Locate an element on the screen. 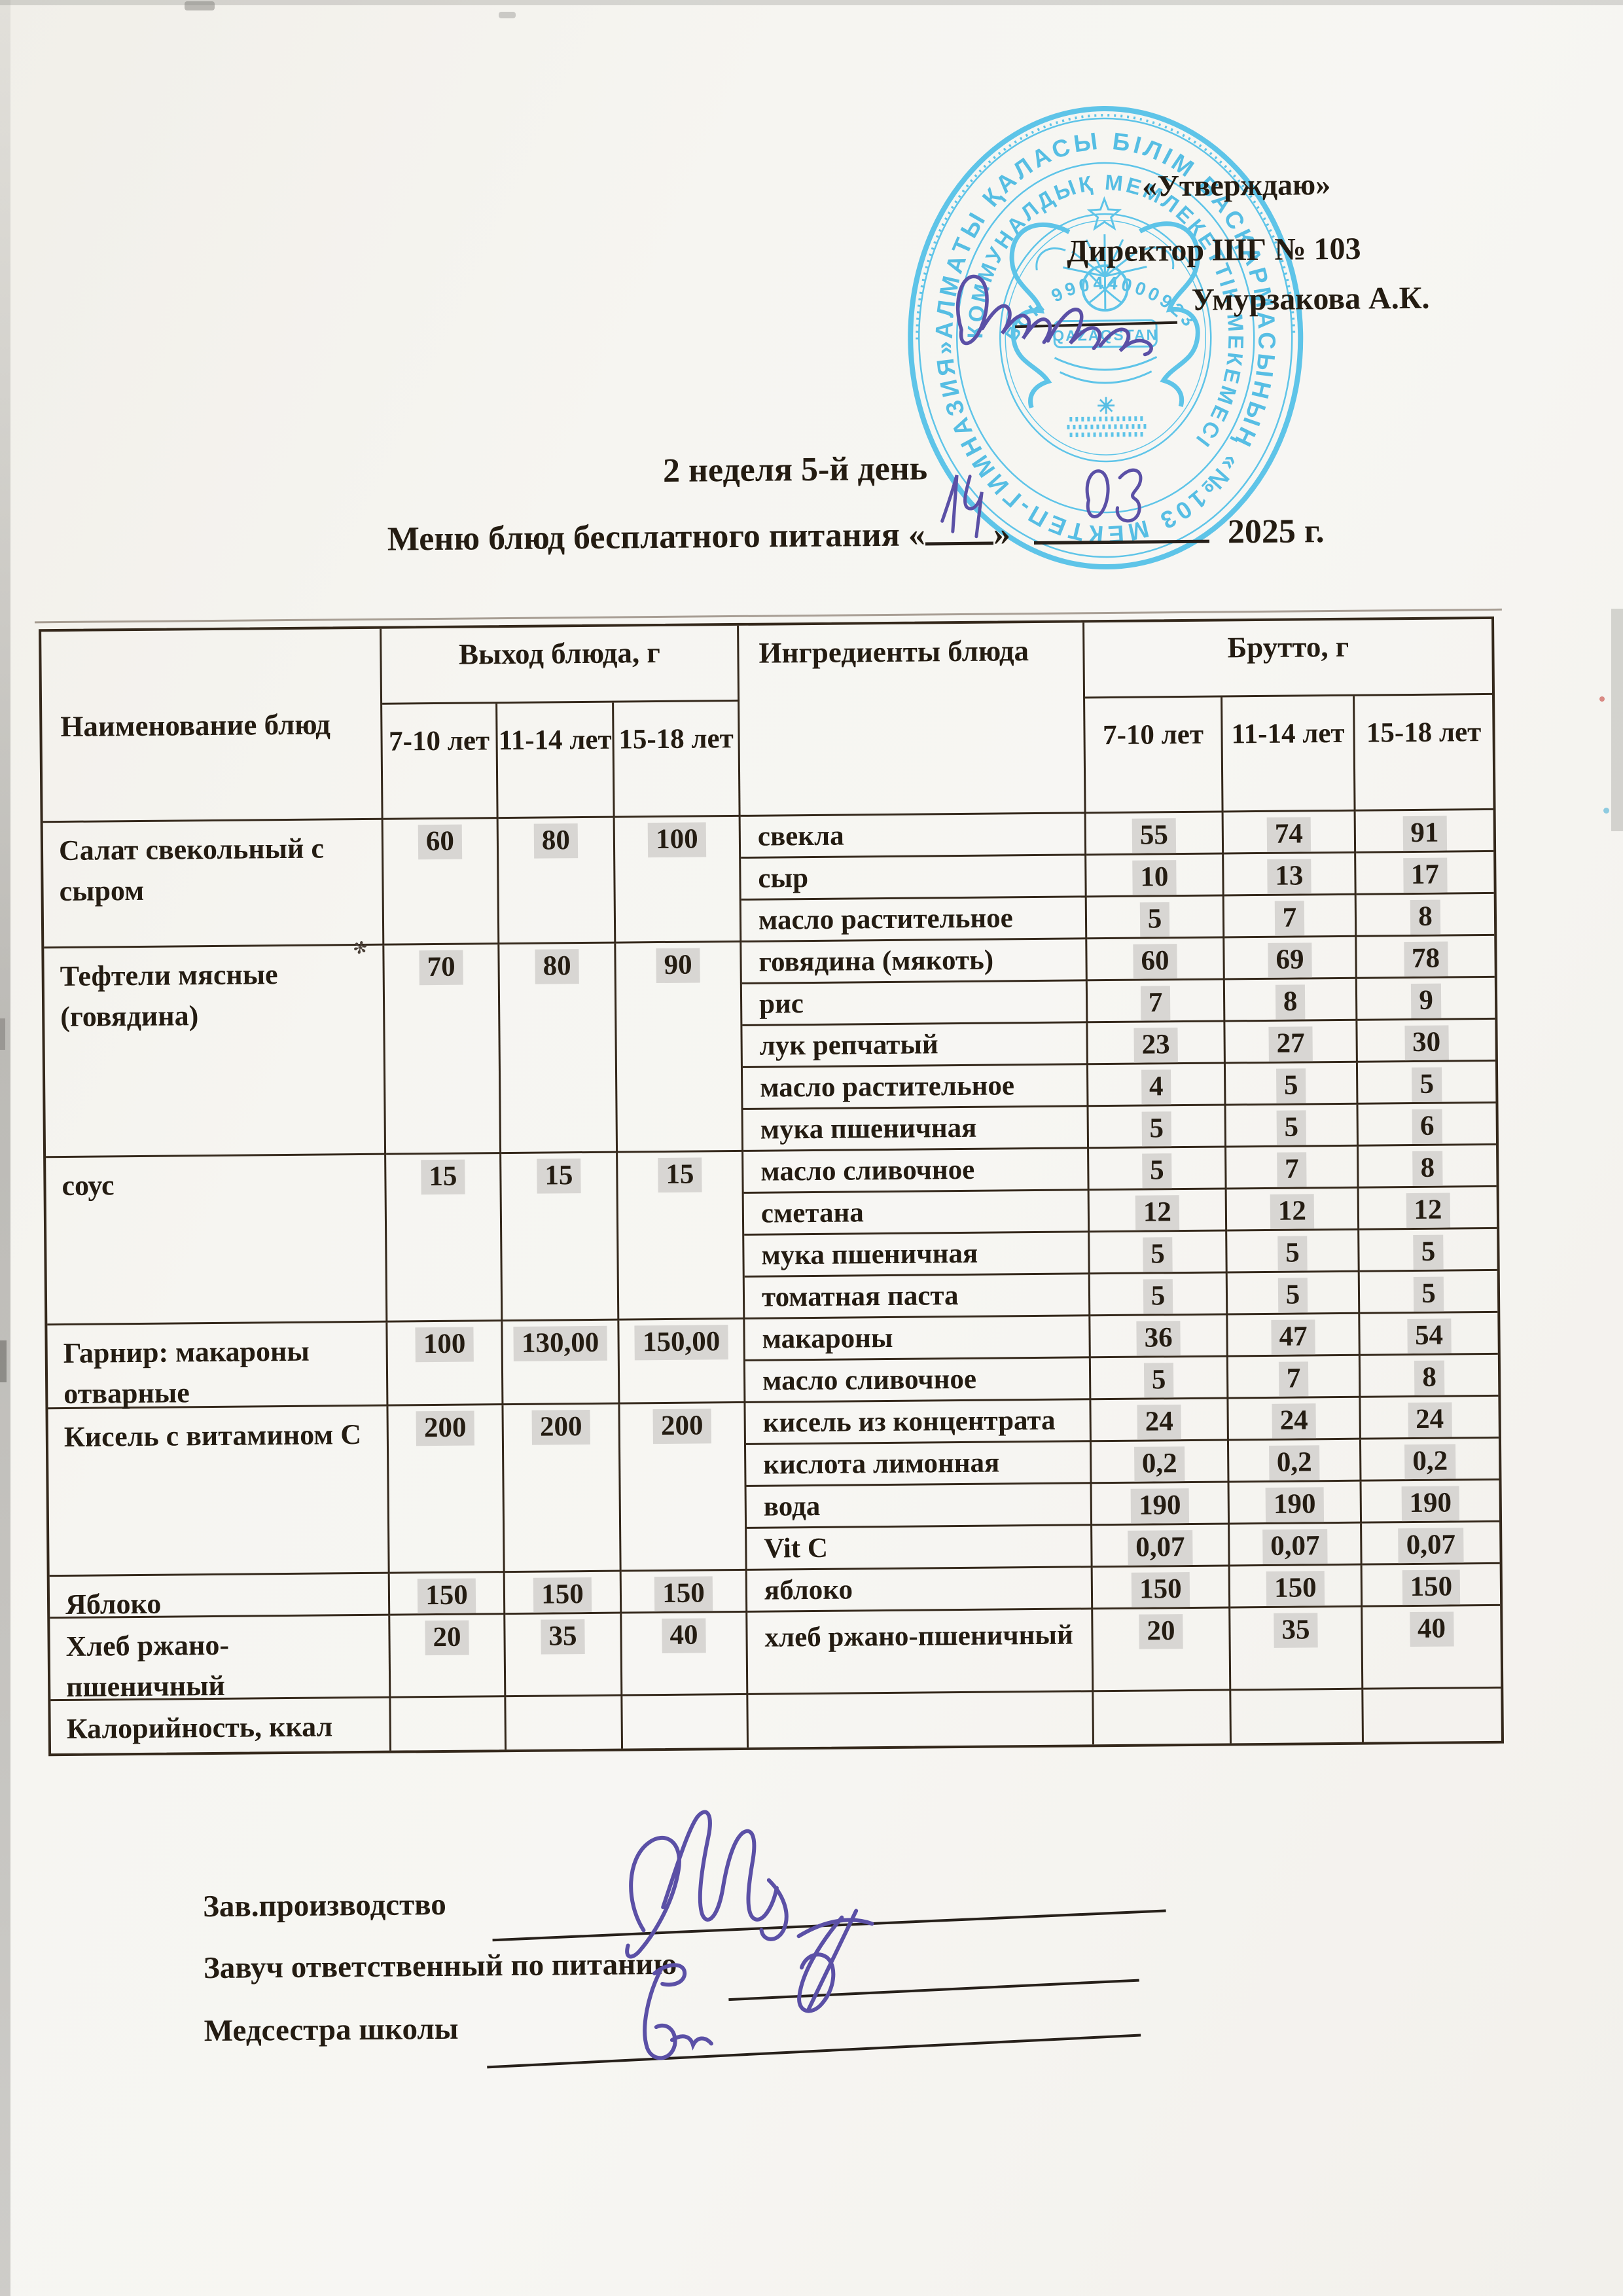 This screenshot has height=2296, width=1623. yield-cell: 40 is located at coordinates (686, 1654).